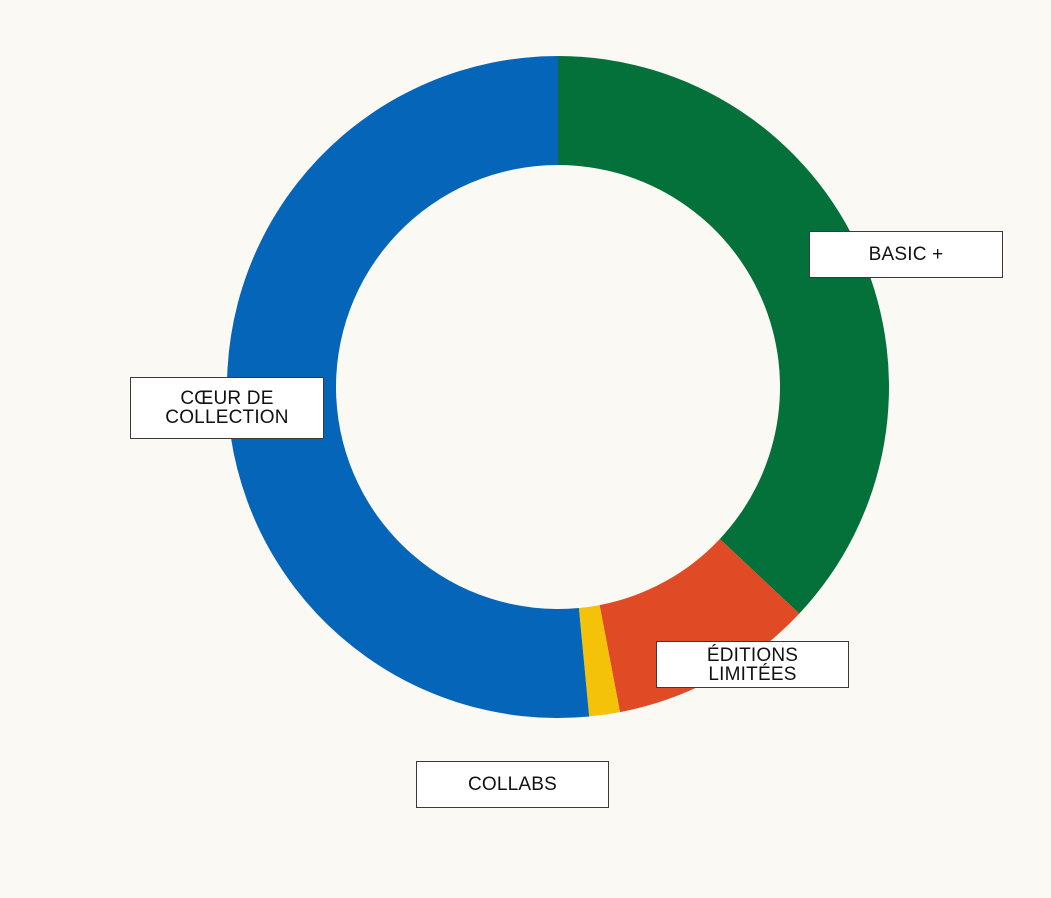  What do you see at coordinates (699, 625) in the screenshot?
I see `donut-slice-editions-limitees` at bounding box center [699, 625].